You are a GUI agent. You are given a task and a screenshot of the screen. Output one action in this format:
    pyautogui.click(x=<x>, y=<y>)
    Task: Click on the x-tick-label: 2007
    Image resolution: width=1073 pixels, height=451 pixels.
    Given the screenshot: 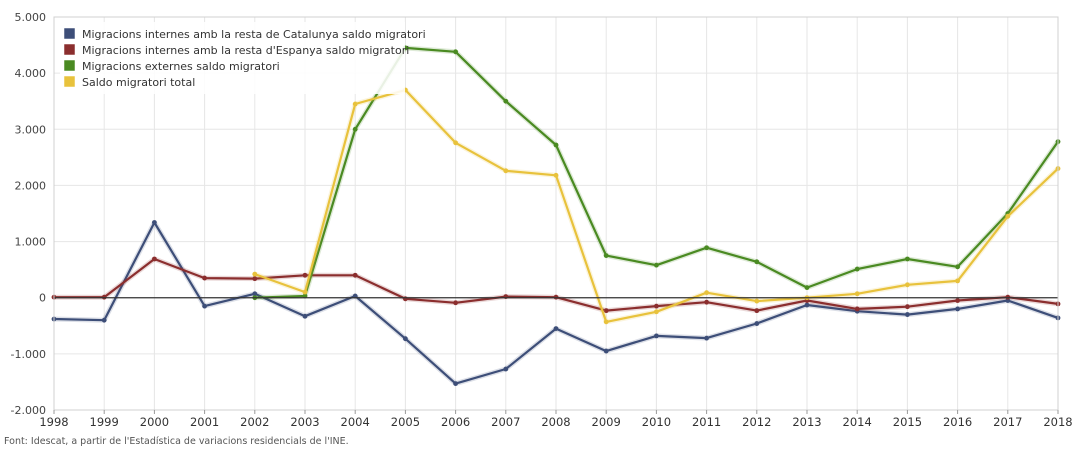 What is the action you would take?
    pyautogui.click(x=505, y=422)
    